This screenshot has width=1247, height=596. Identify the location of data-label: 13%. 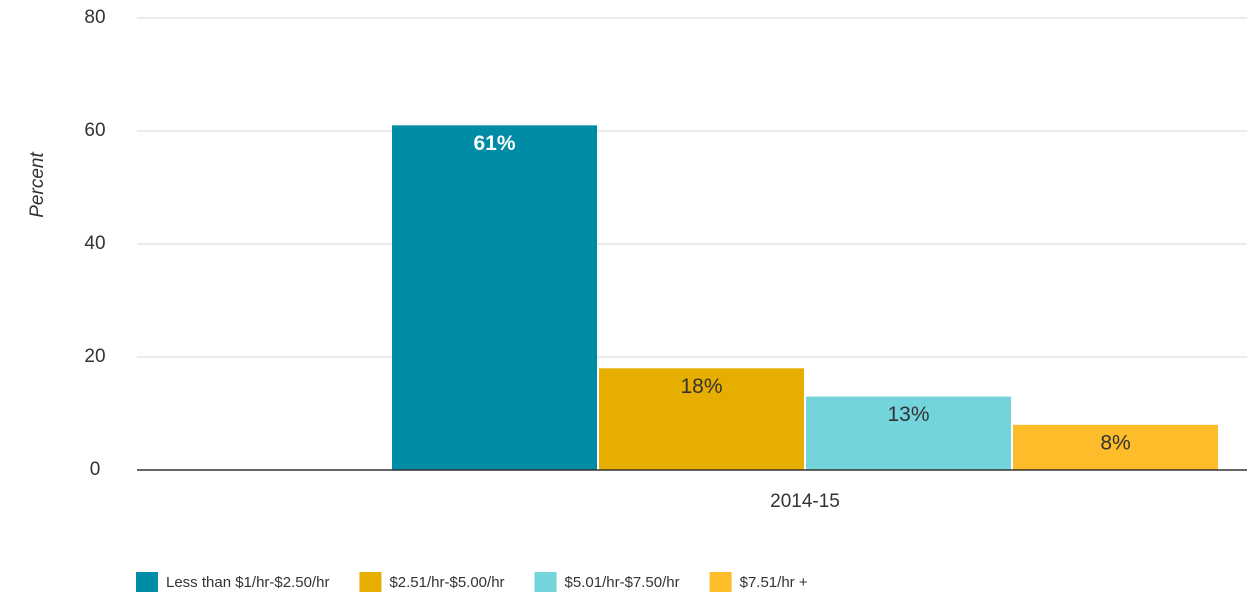
(908, 414).